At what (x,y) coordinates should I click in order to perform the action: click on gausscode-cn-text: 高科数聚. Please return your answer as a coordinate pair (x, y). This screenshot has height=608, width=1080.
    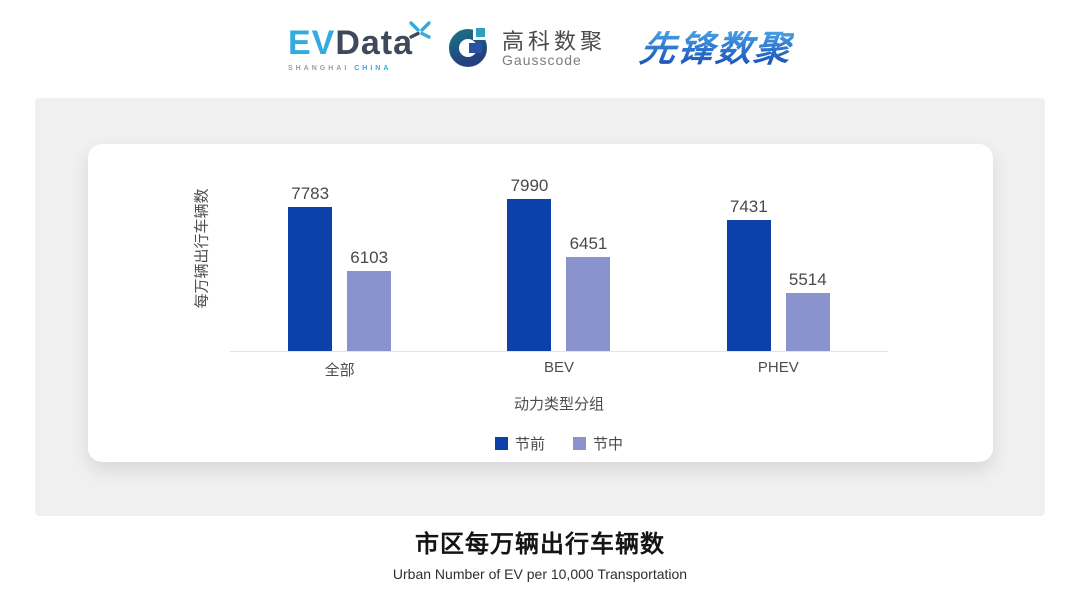
    Looking at the image, I should click on (554, 41).